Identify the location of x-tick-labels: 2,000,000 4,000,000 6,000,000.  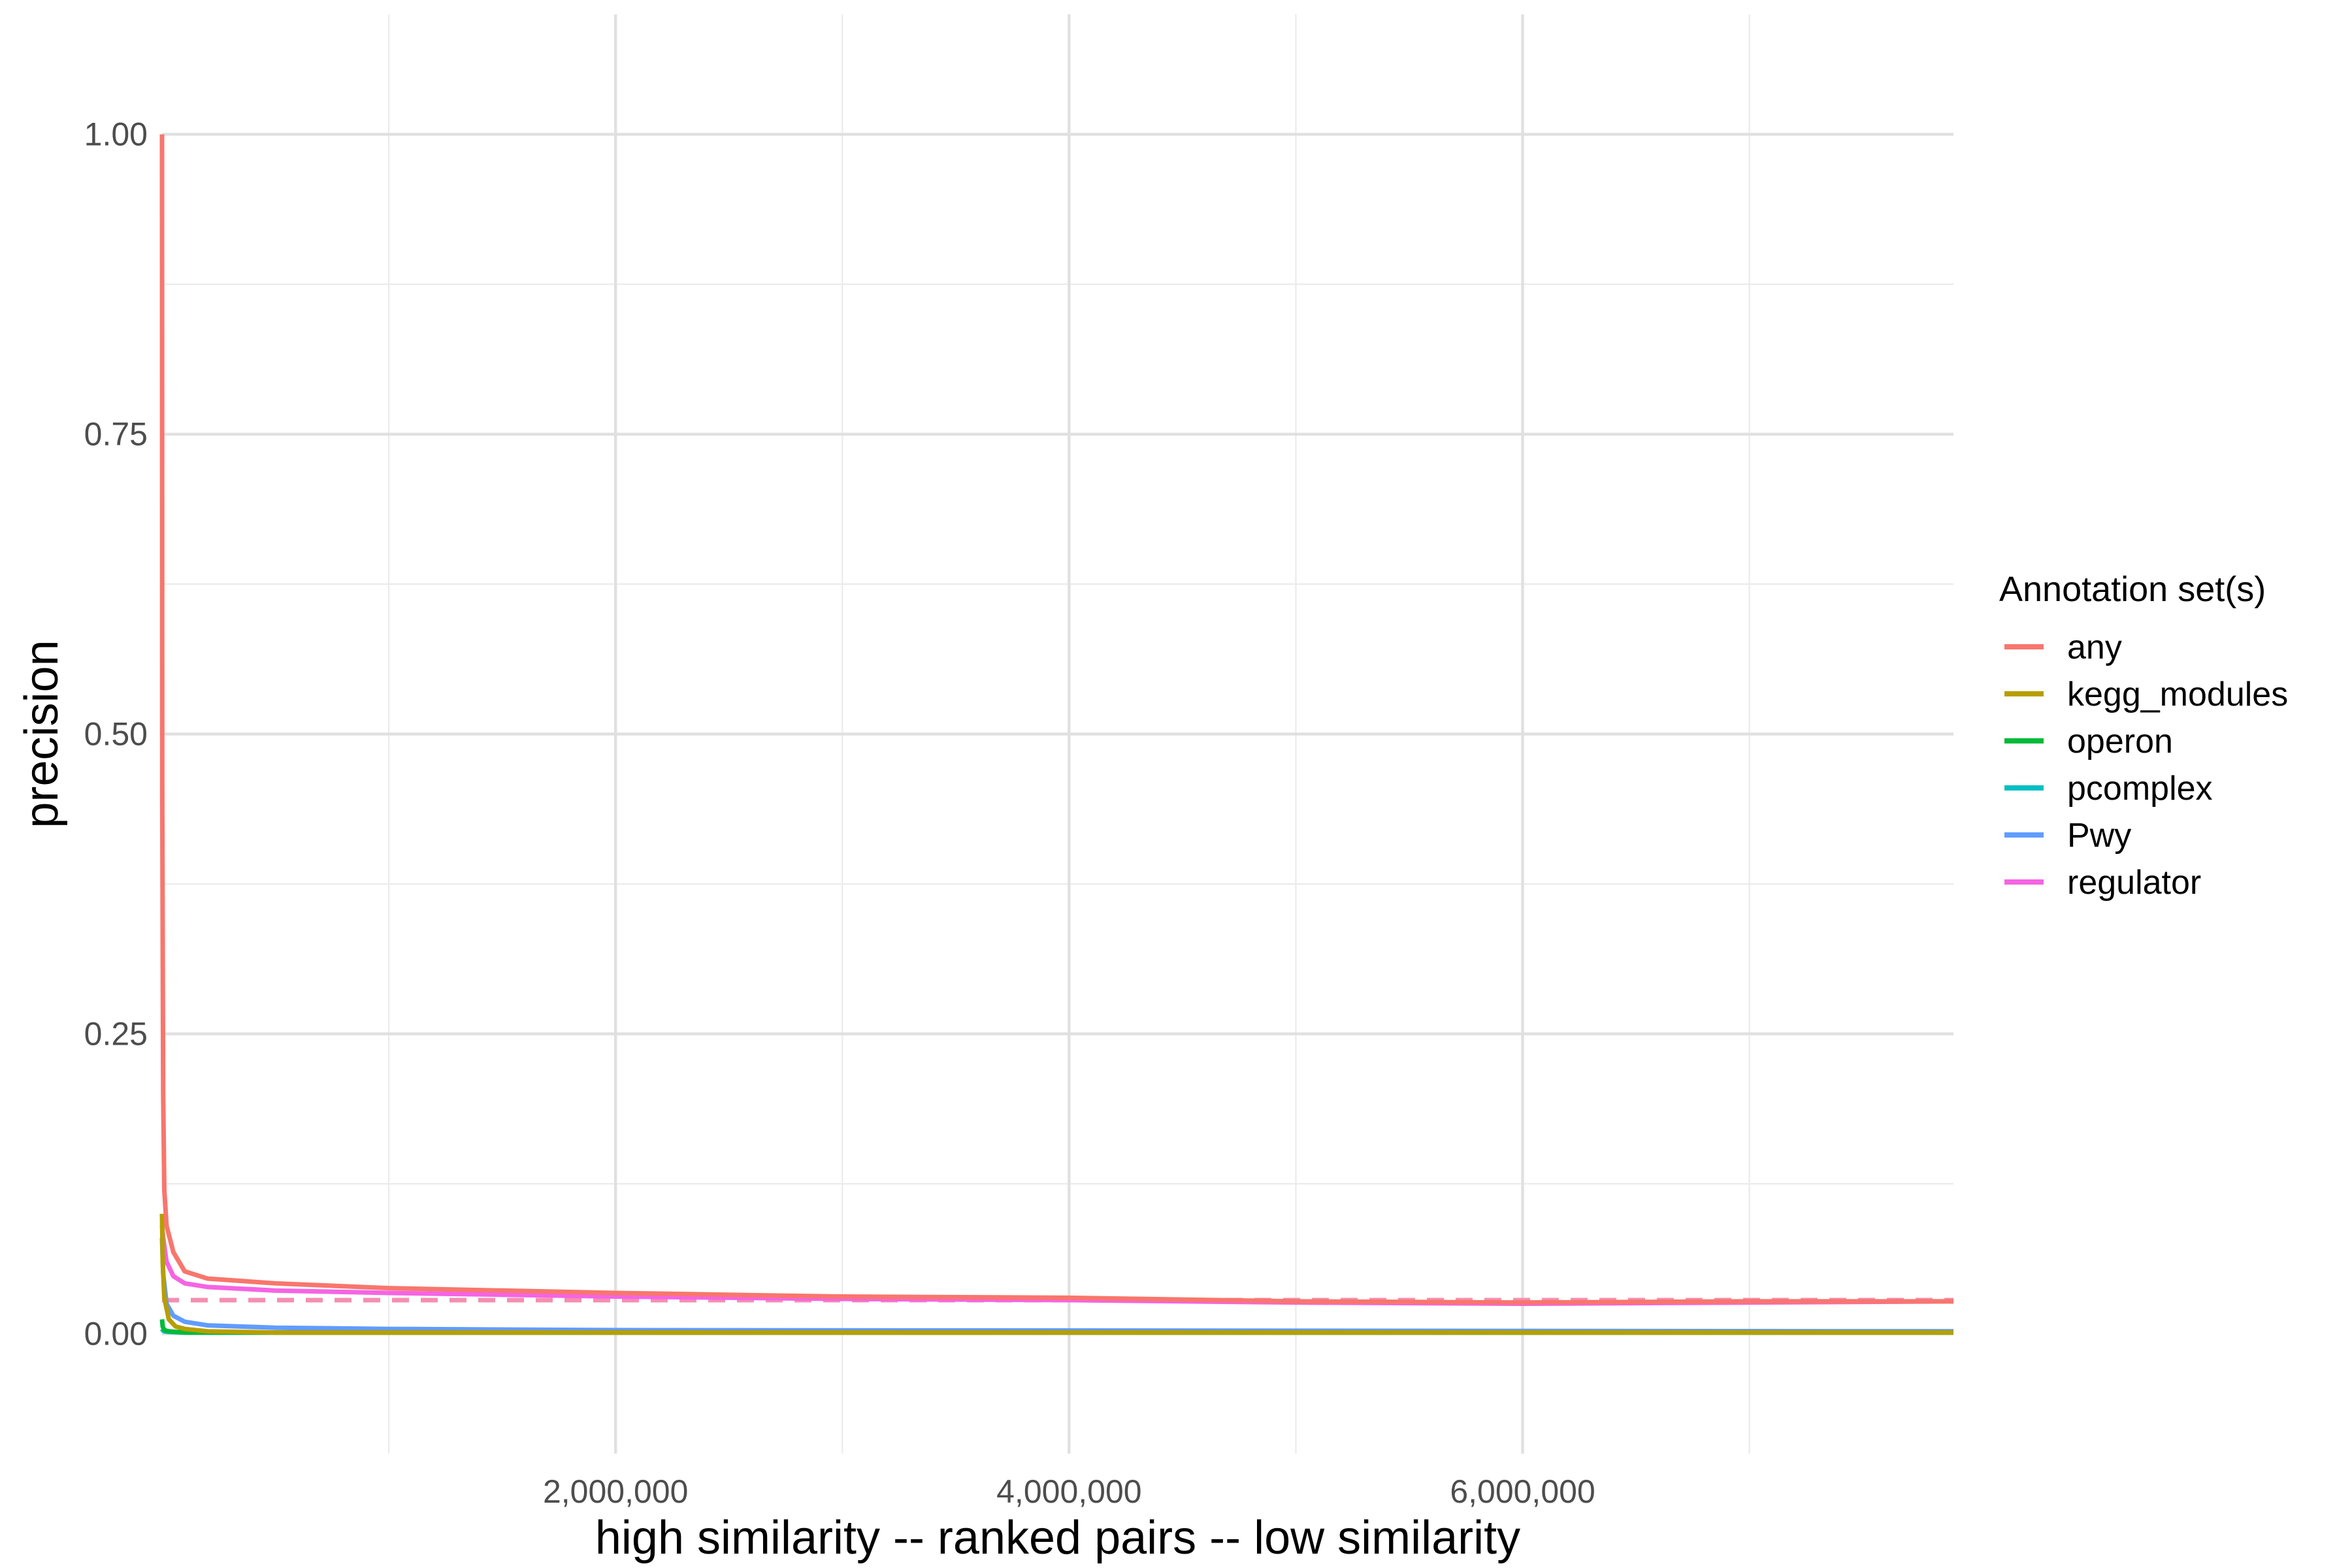
(1069, 1491).